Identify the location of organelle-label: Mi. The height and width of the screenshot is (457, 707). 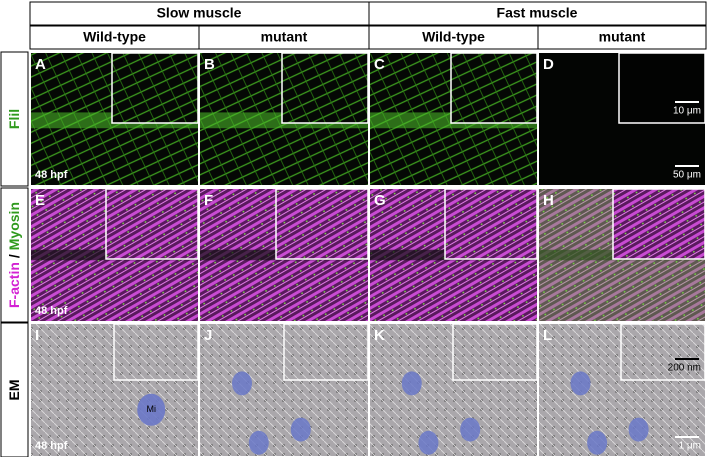
(151, 409).